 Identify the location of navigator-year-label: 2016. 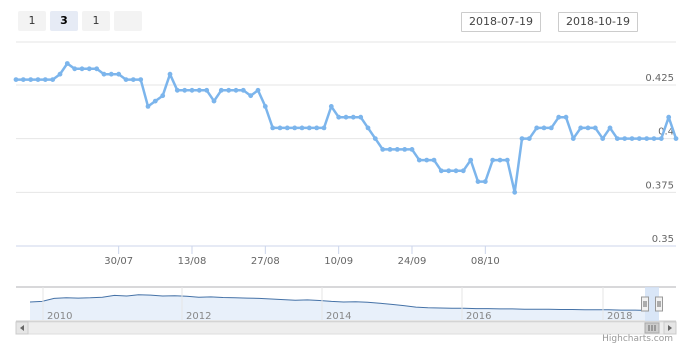
(478, 316).